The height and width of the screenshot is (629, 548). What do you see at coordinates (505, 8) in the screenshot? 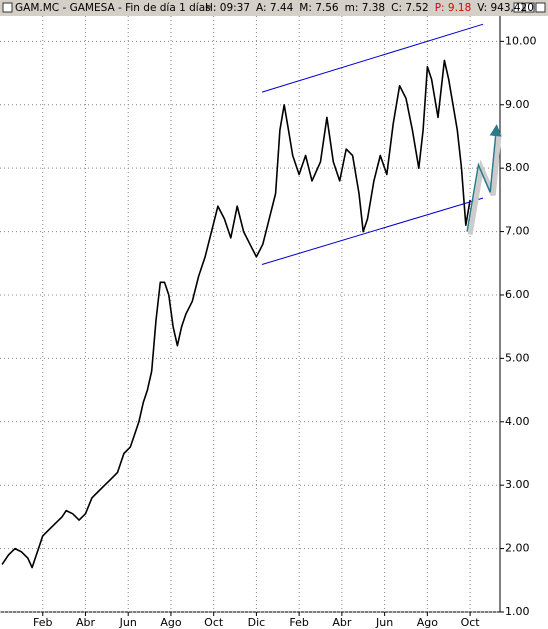
I see `header-field: V: 943,420` at bounding box center [505, 8].